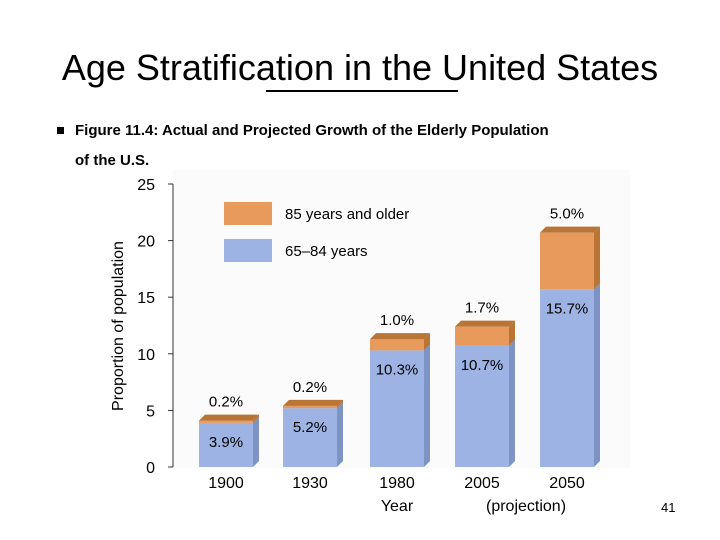  Describe the element at coordinates (310, 427) in the screenshot. I see `data-label-65-84: 5.2%` at that location.